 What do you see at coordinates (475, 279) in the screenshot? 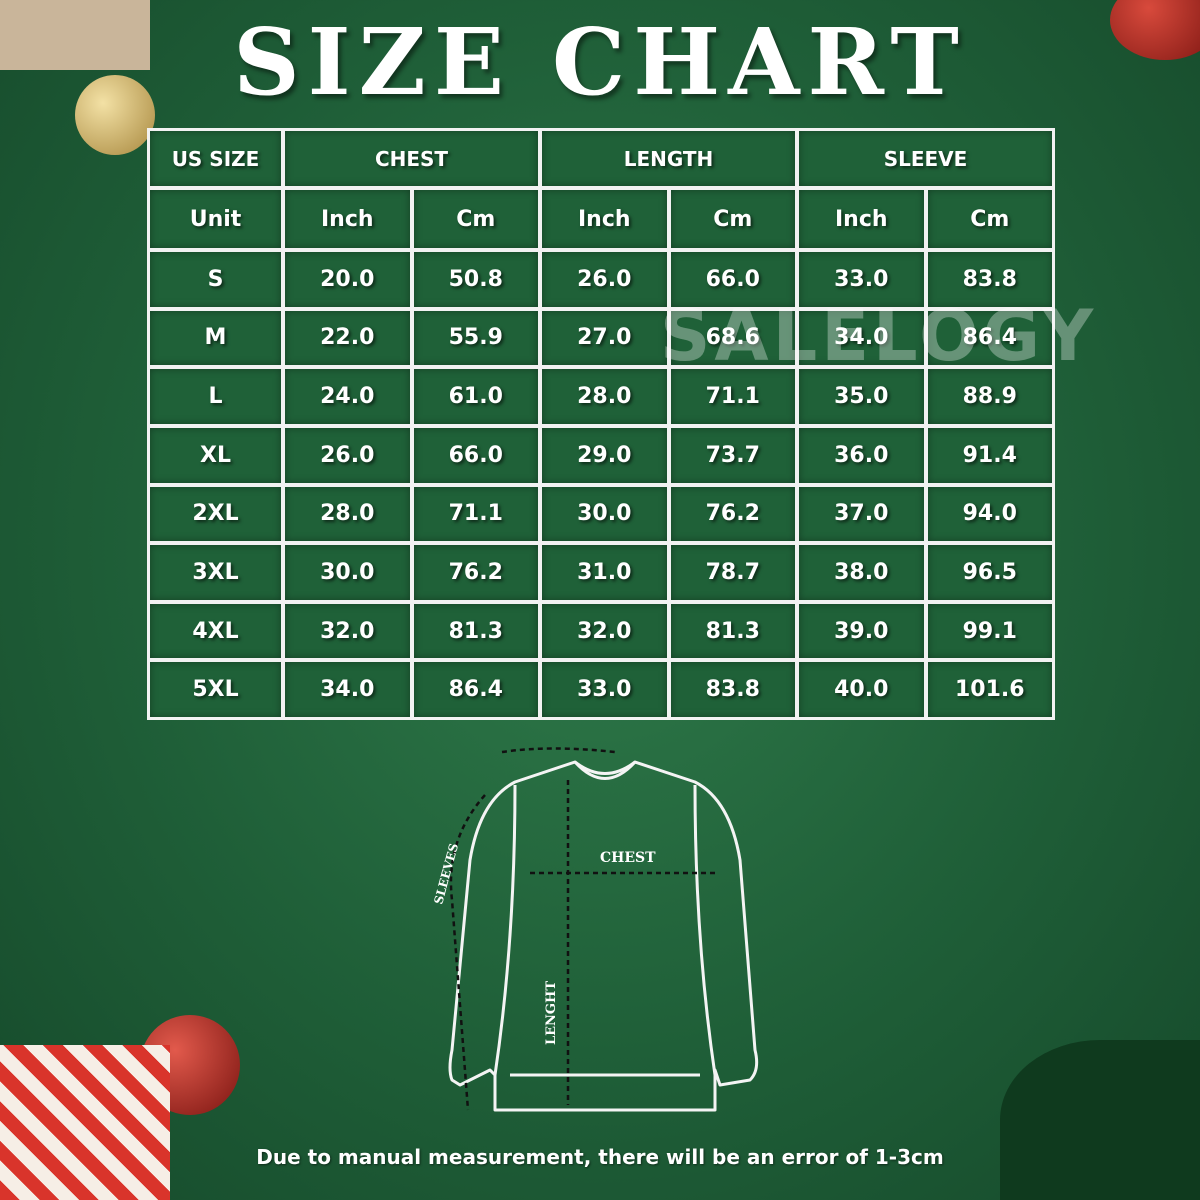
I see `table-cell: 50.8` at bounding box center [475, 279].